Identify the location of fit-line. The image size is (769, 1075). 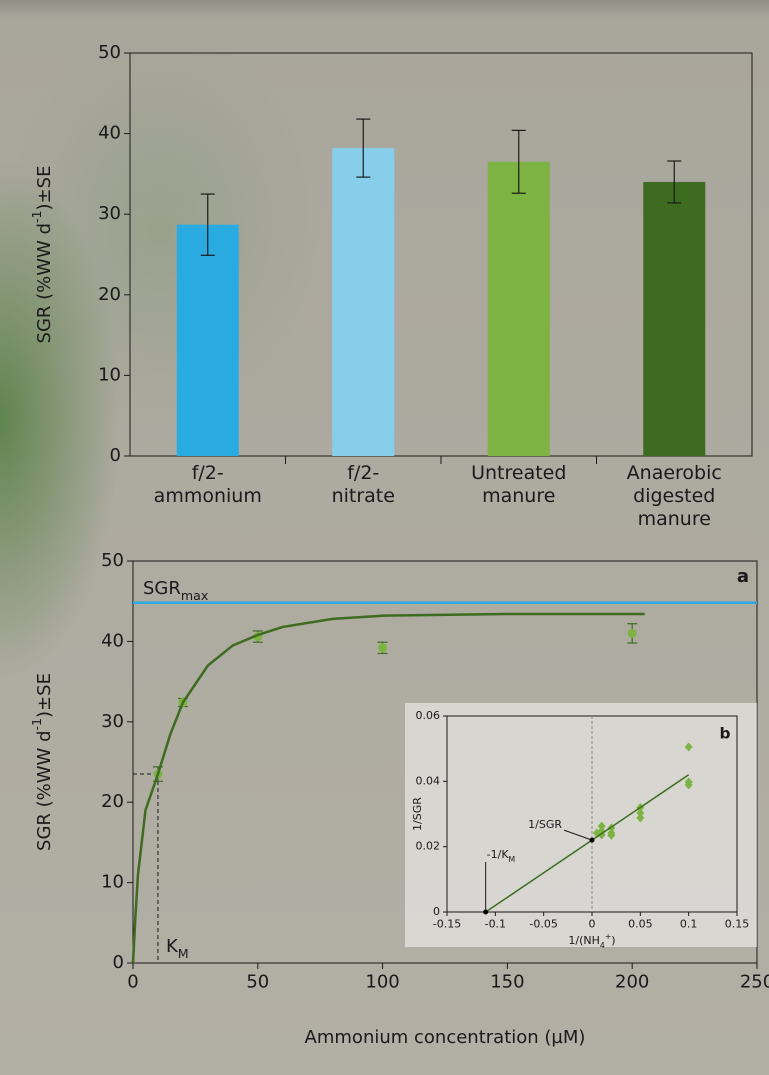
(587, 843).